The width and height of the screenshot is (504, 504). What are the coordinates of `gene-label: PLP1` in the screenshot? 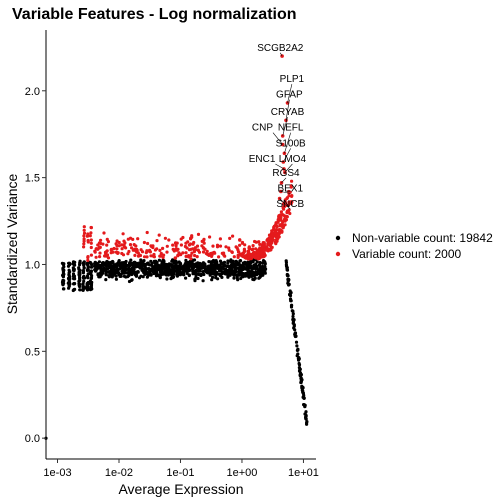 It's located at (292, 79).